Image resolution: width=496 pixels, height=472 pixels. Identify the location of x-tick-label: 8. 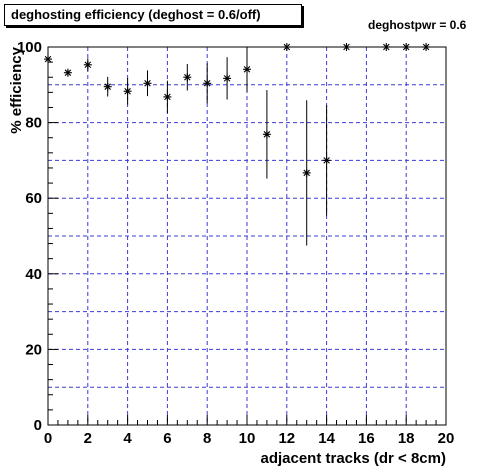
(207, 438).